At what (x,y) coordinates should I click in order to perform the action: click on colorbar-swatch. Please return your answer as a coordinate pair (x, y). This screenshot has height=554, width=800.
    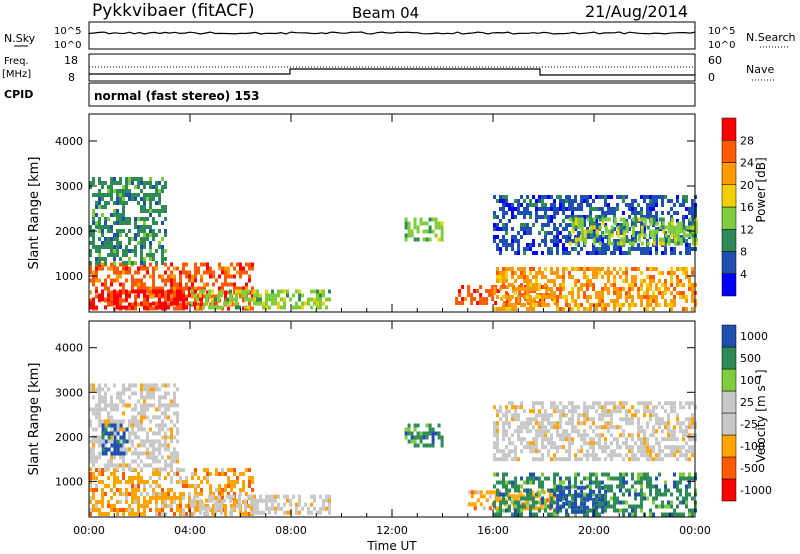
    Looking at the image, I should click on (729, 240).